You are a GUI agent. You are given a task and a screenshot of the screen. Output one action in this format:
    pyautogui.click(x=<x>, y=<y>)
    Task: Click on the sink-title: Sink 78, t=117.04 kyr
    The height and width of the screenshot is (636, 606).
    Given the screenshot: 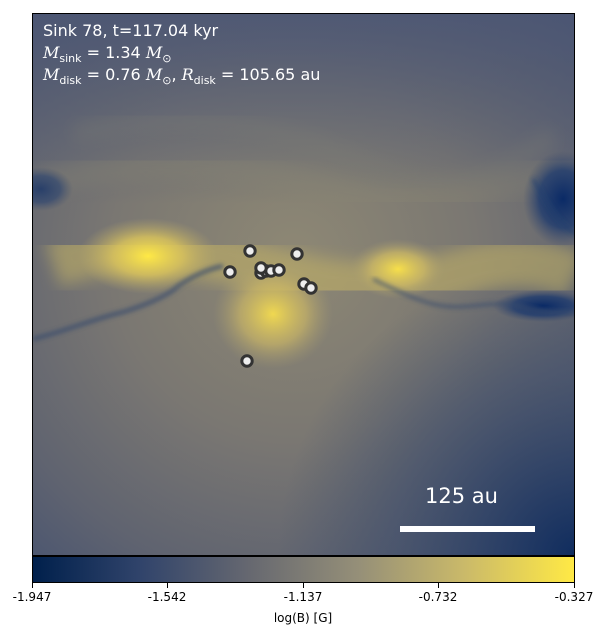 What is the action you would take?
    pyautogui.click(x=131, y=30)
    